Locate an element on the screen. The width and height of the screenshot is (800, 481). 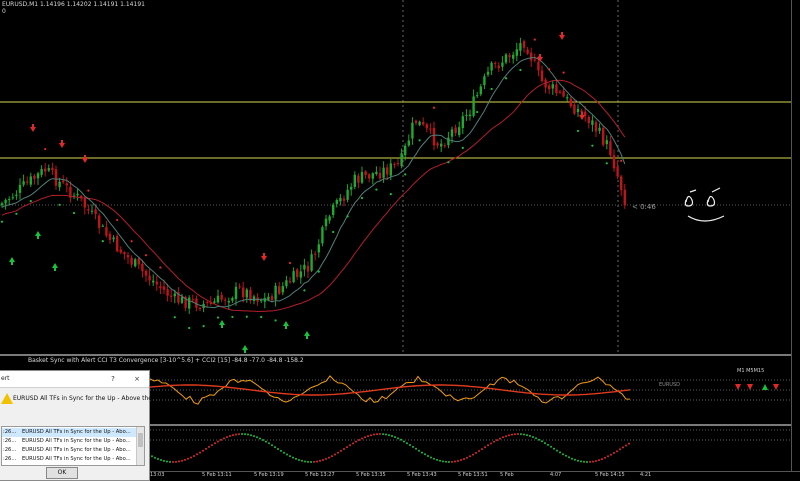
time-axis-label: 13:03 is located at coordinates (157, 475).